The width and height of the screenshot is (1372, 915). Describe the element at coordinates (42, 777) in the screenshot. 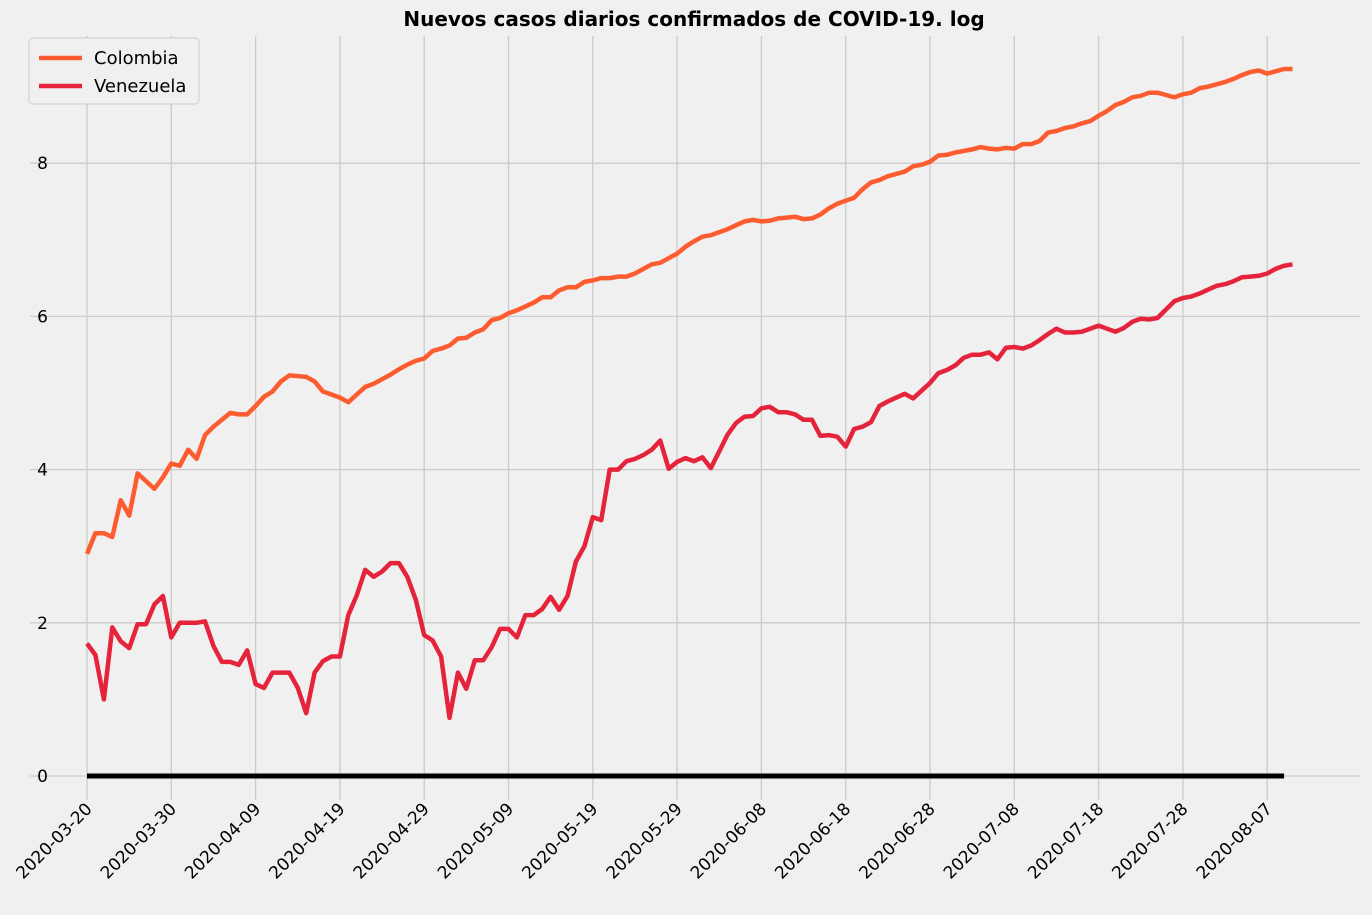

I see `y-tick-label: 0` at that location.